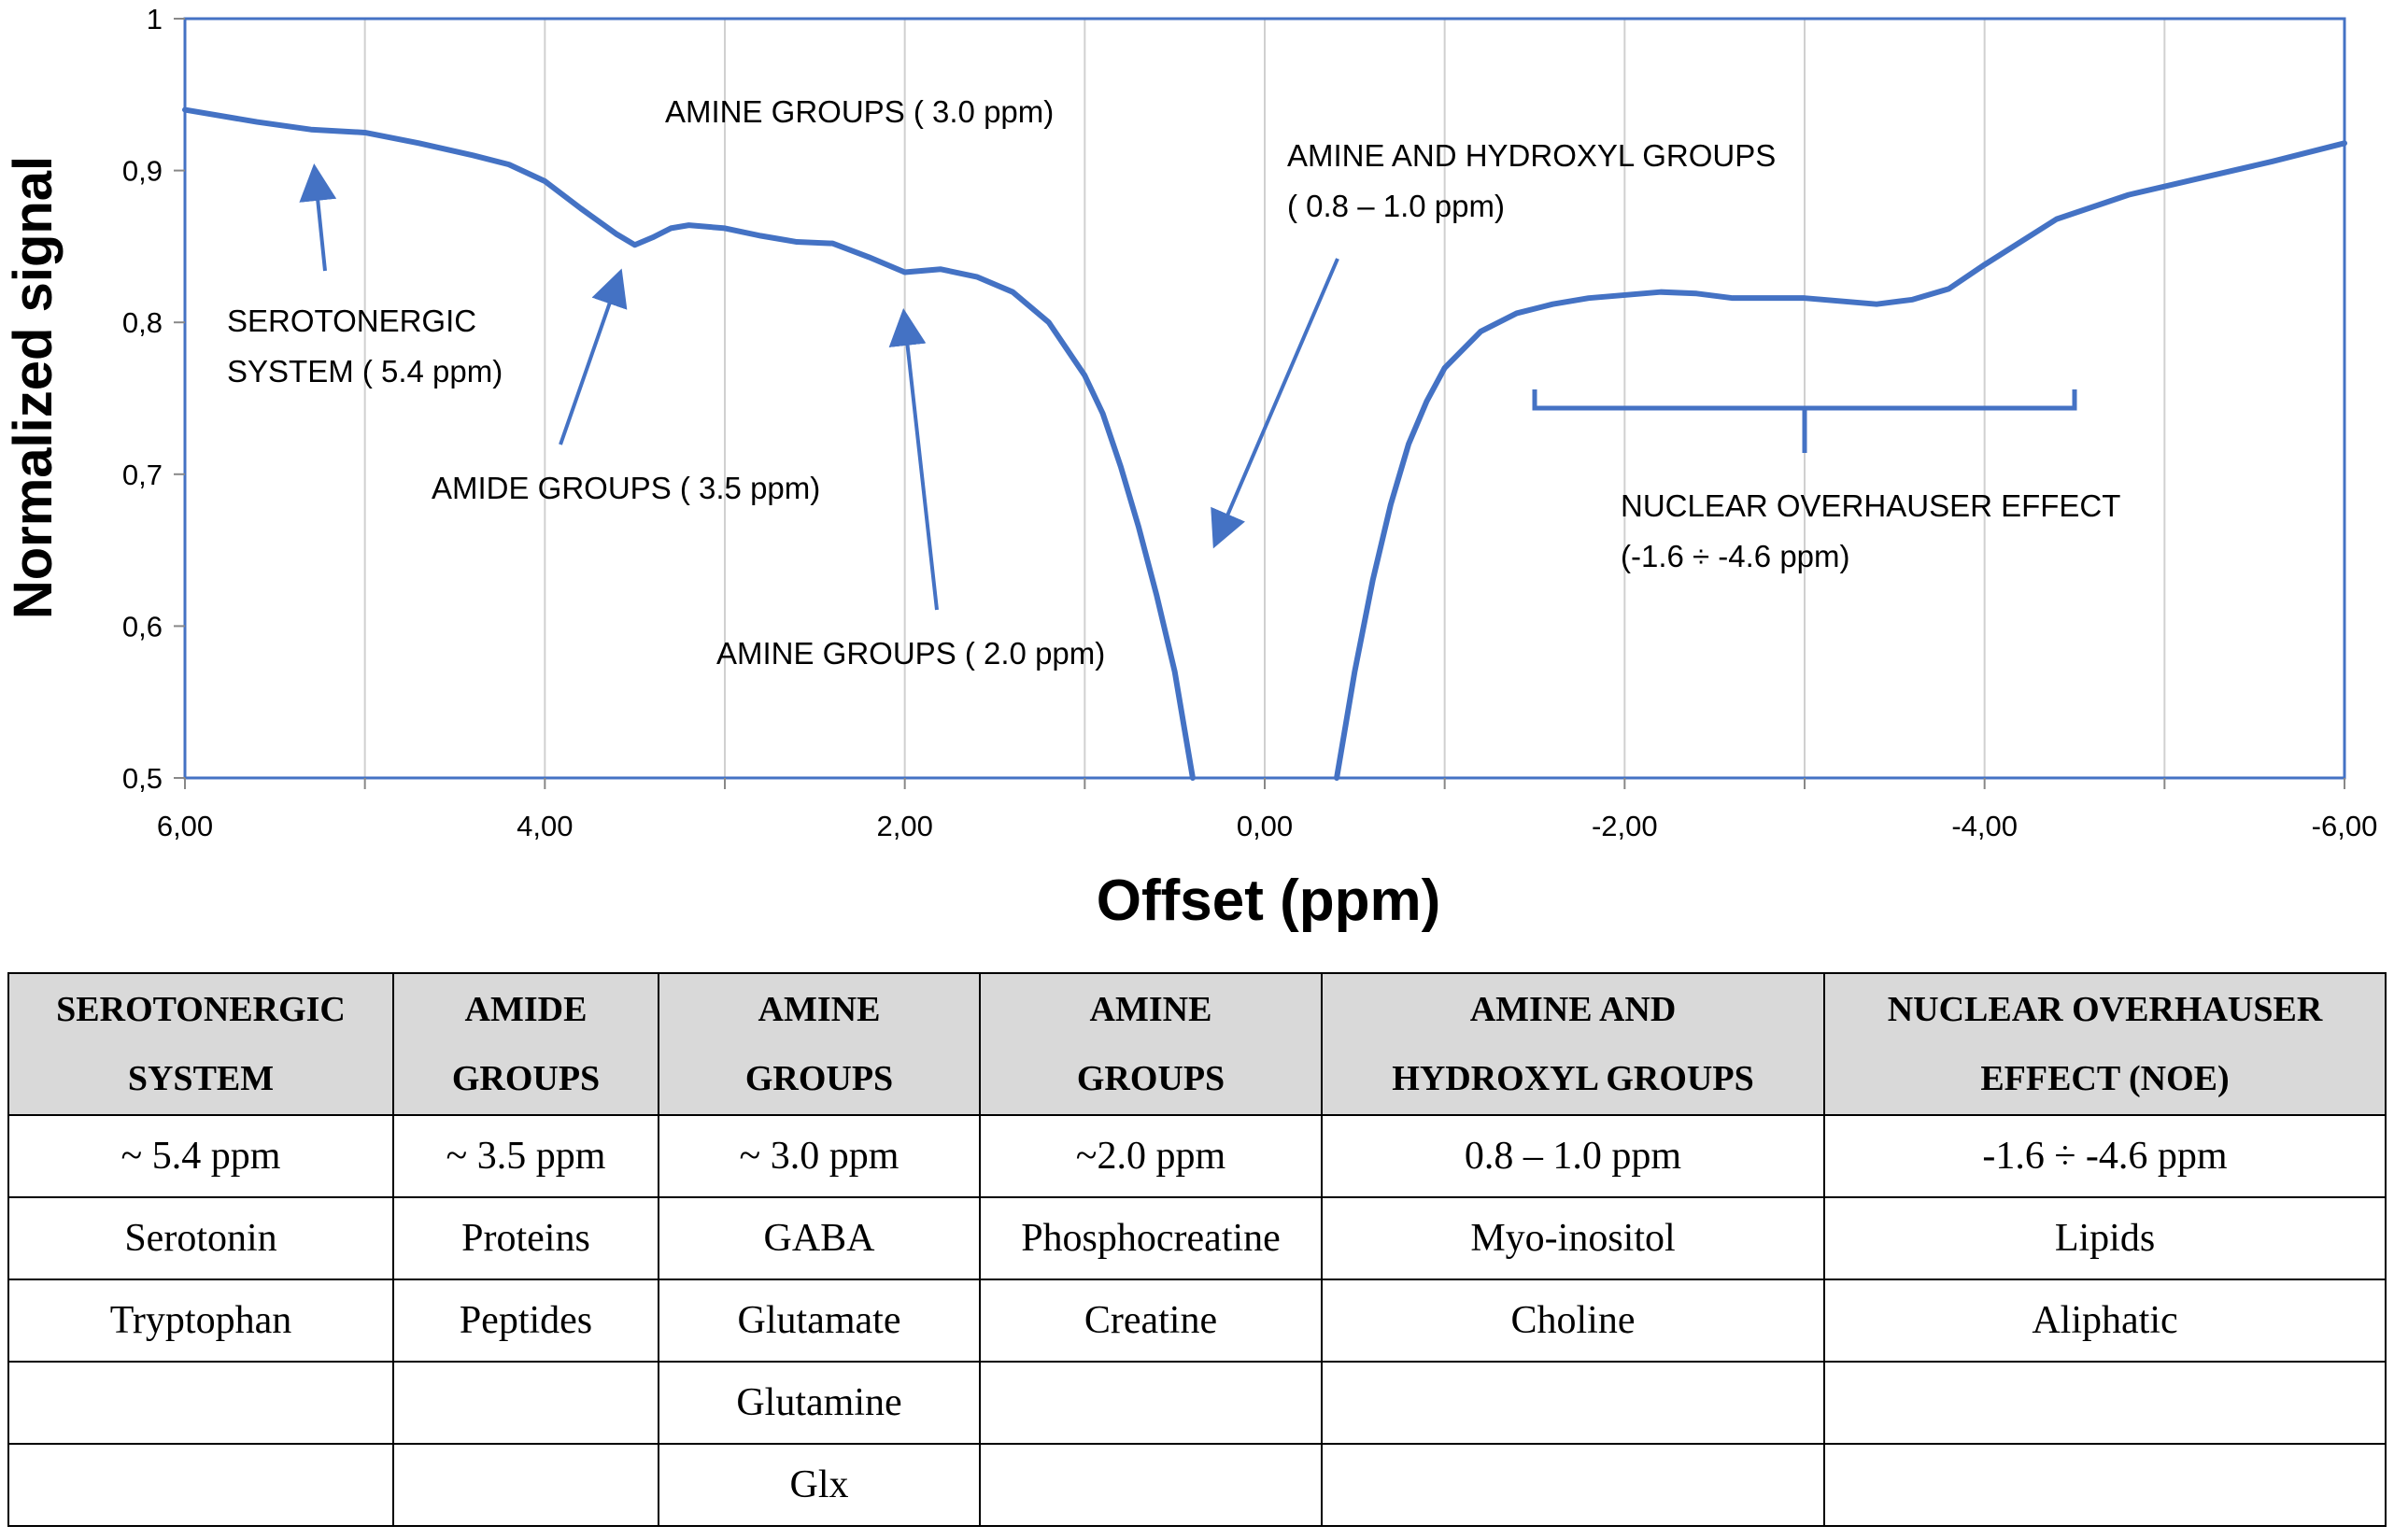  What do you see at coordinates (365, 371) in the screenshot?
I see `annotation-serotonergic: SYSTEM ( 5.4 ppm)` at bounding box center [365, 371].